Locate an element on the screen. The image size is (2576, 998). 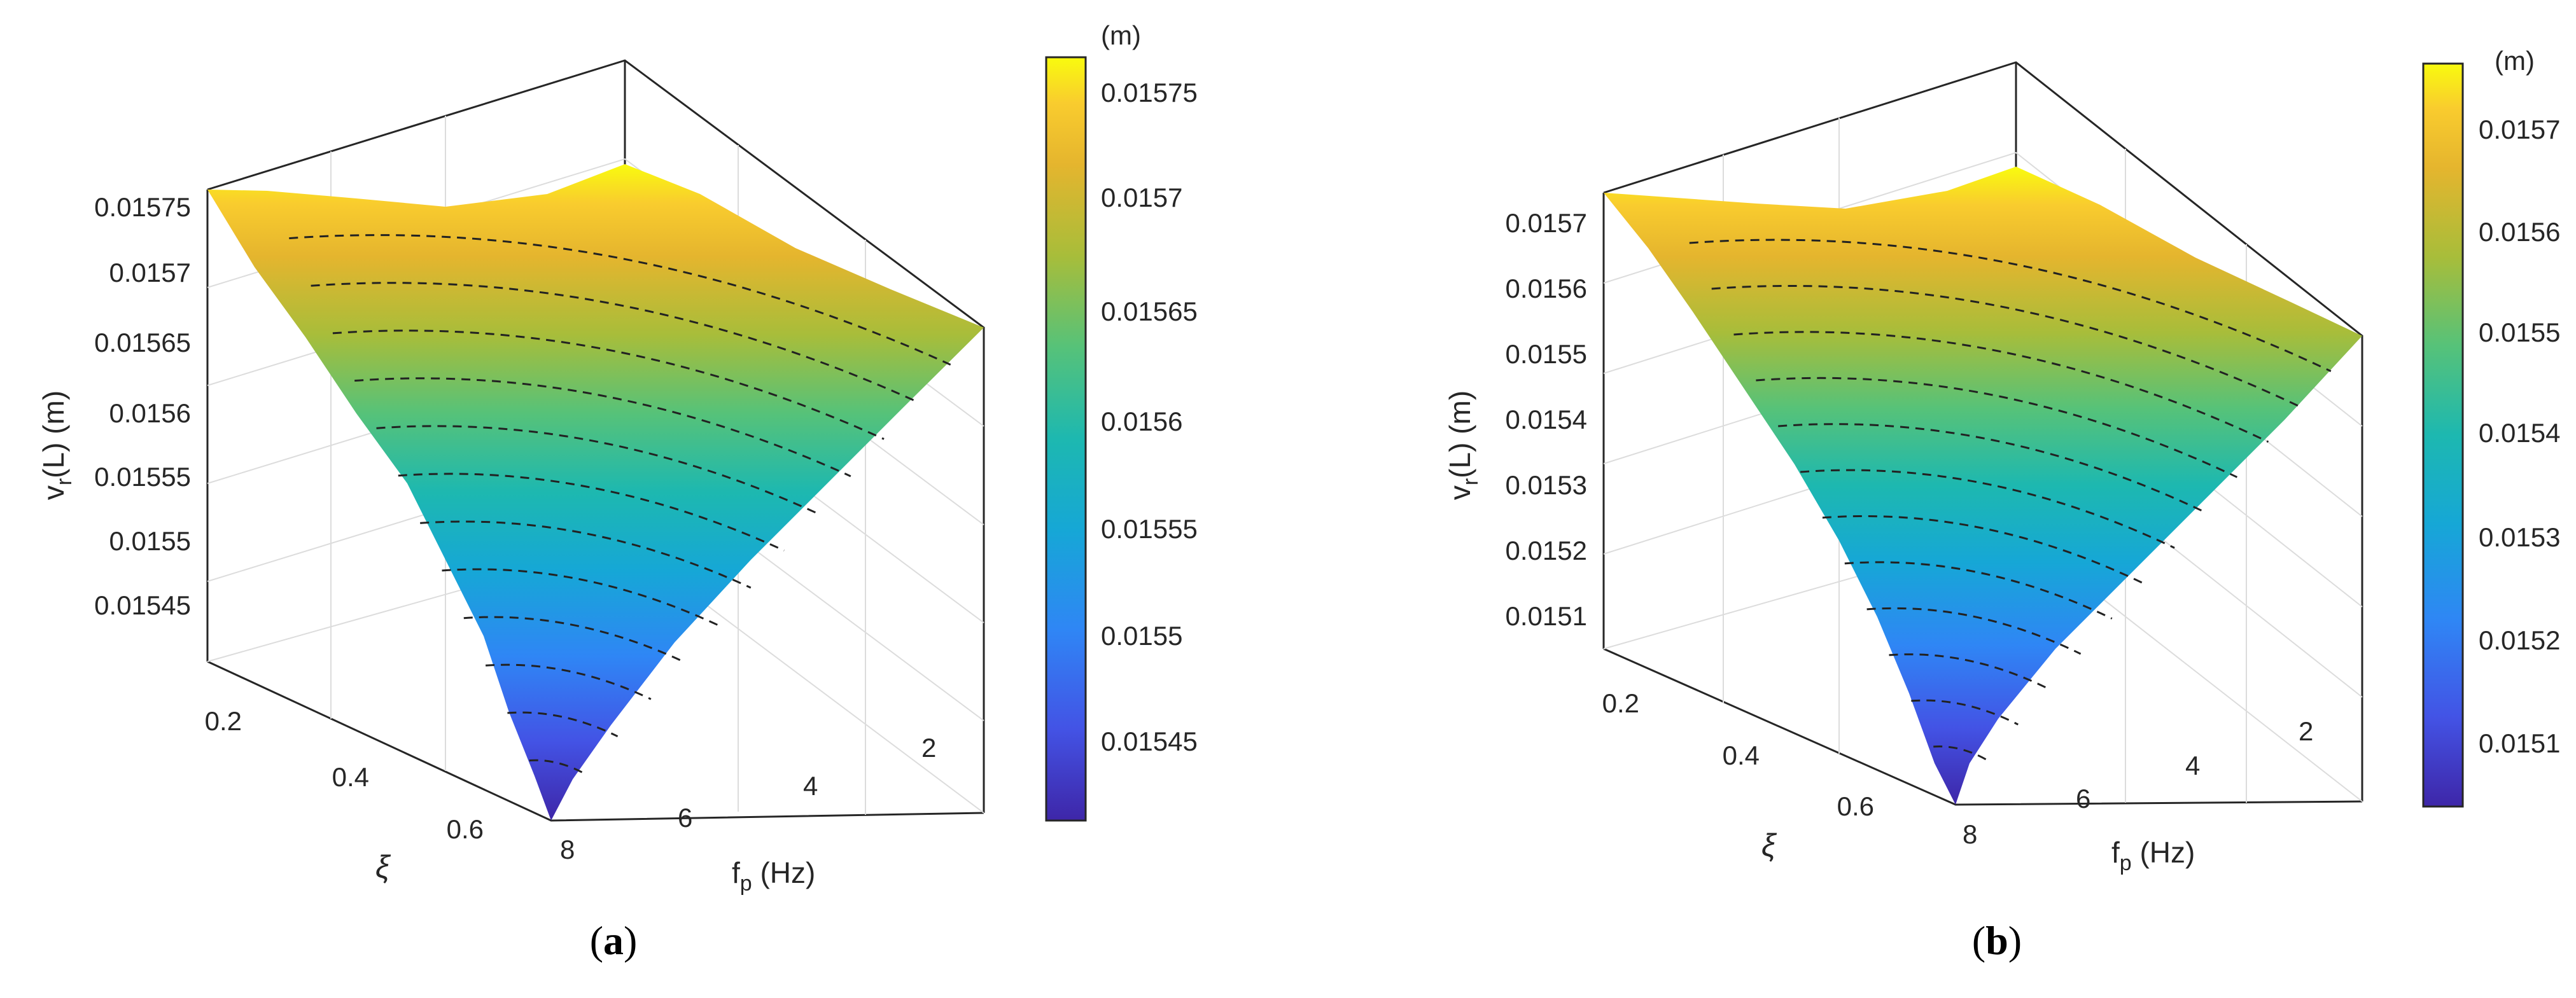
z-tick-b-2: 0.0153 is located at coordinates (1546, 485).